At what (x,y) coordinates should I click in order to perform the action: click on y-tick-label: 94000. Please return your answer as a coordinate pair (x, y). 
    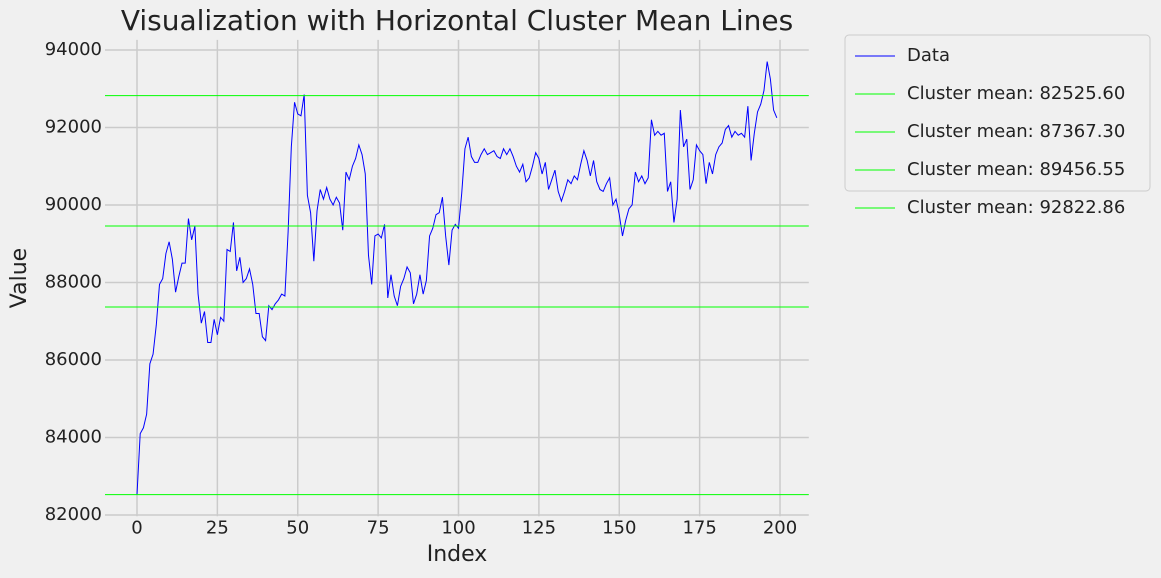
    Looking at the image, I should click on (73, 49).